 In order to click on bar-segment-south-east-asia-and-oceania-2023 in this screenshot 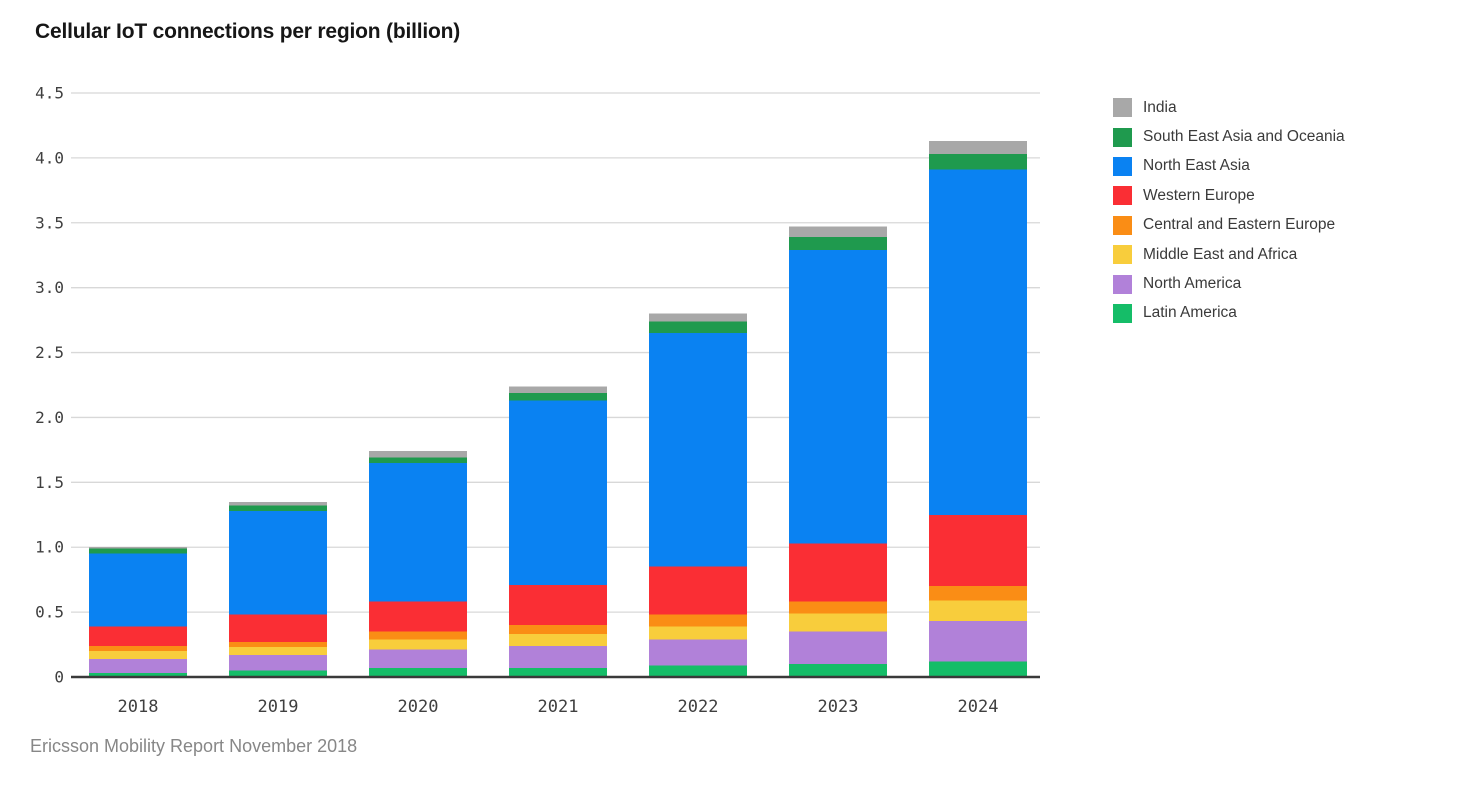, I will do `click(838, 244)`.